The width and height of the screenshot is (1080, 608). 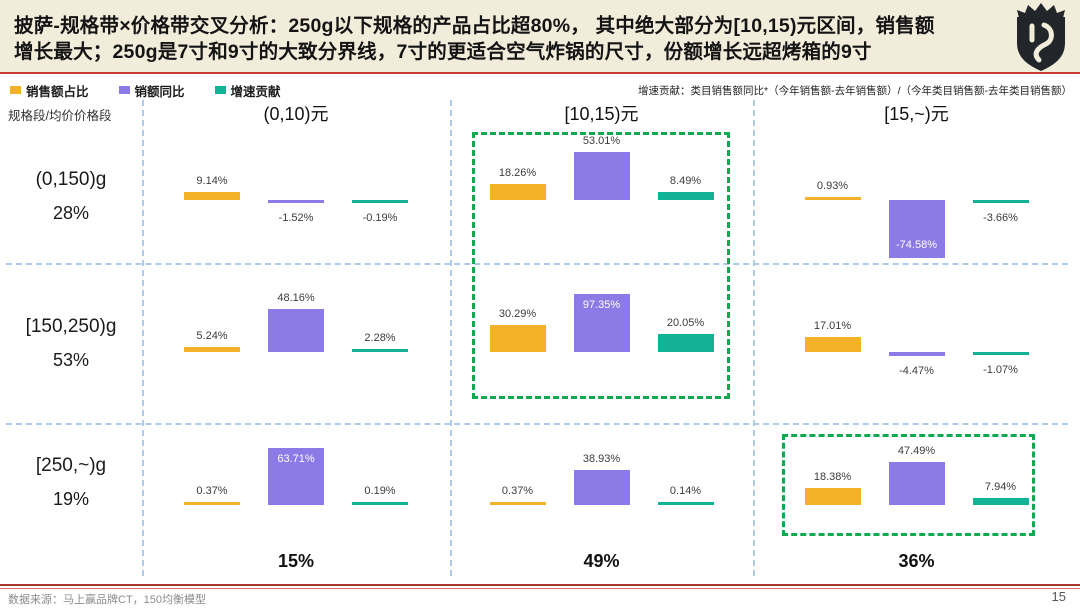 What do you see at coordinates (601, 458) in the screenshot?
I see `bar-value-label: 38.93%` at bounding box center [601, 458].